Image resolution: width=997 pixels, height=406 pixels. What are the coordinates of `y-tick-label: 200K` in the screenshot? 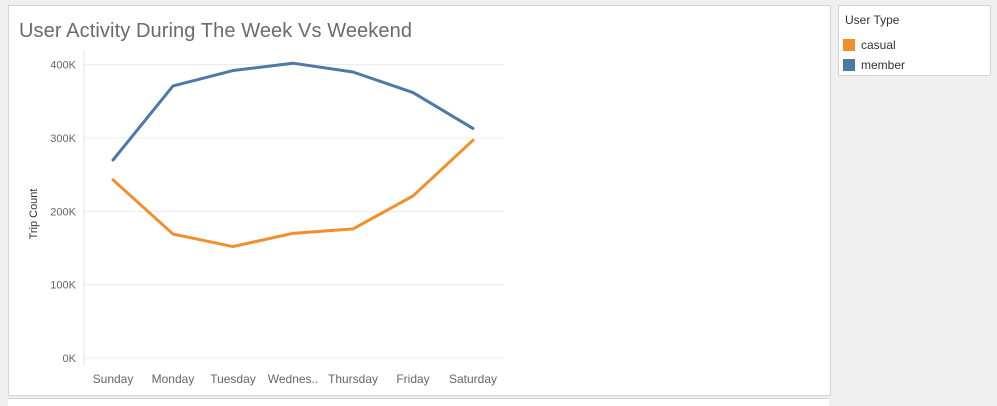 It's located at (63, 212).